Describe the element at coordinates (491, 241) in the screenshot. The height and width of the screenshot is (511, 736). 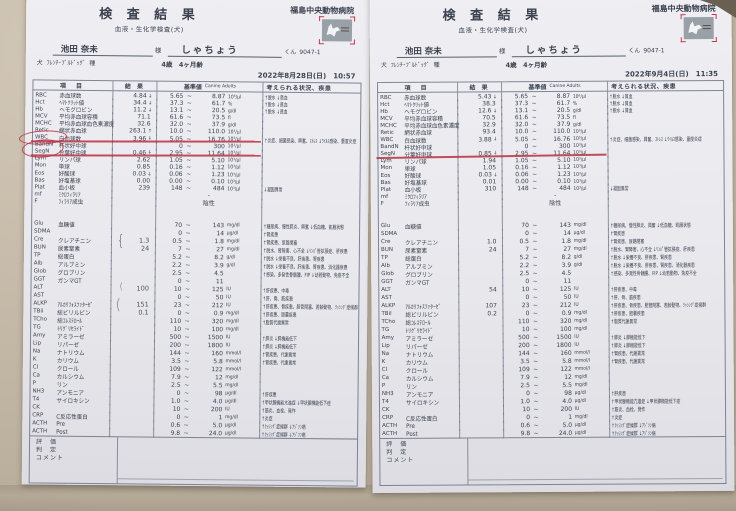
I see `result-value: 1.0` at that location.